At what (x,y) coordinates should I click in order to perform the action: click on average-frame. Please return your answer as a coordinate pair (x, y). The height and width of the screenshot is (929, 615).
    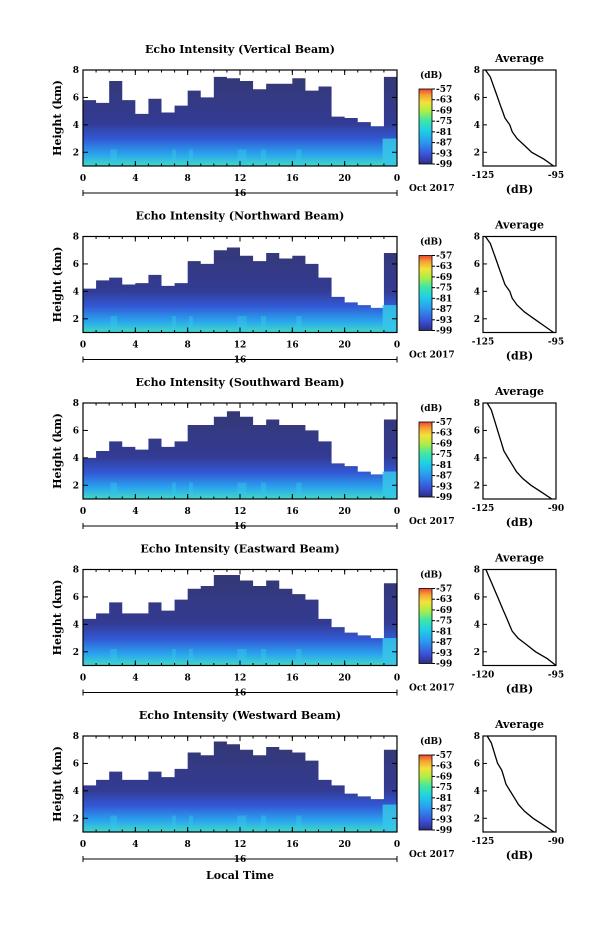
    Looking at the image, I should click on (519, 451).